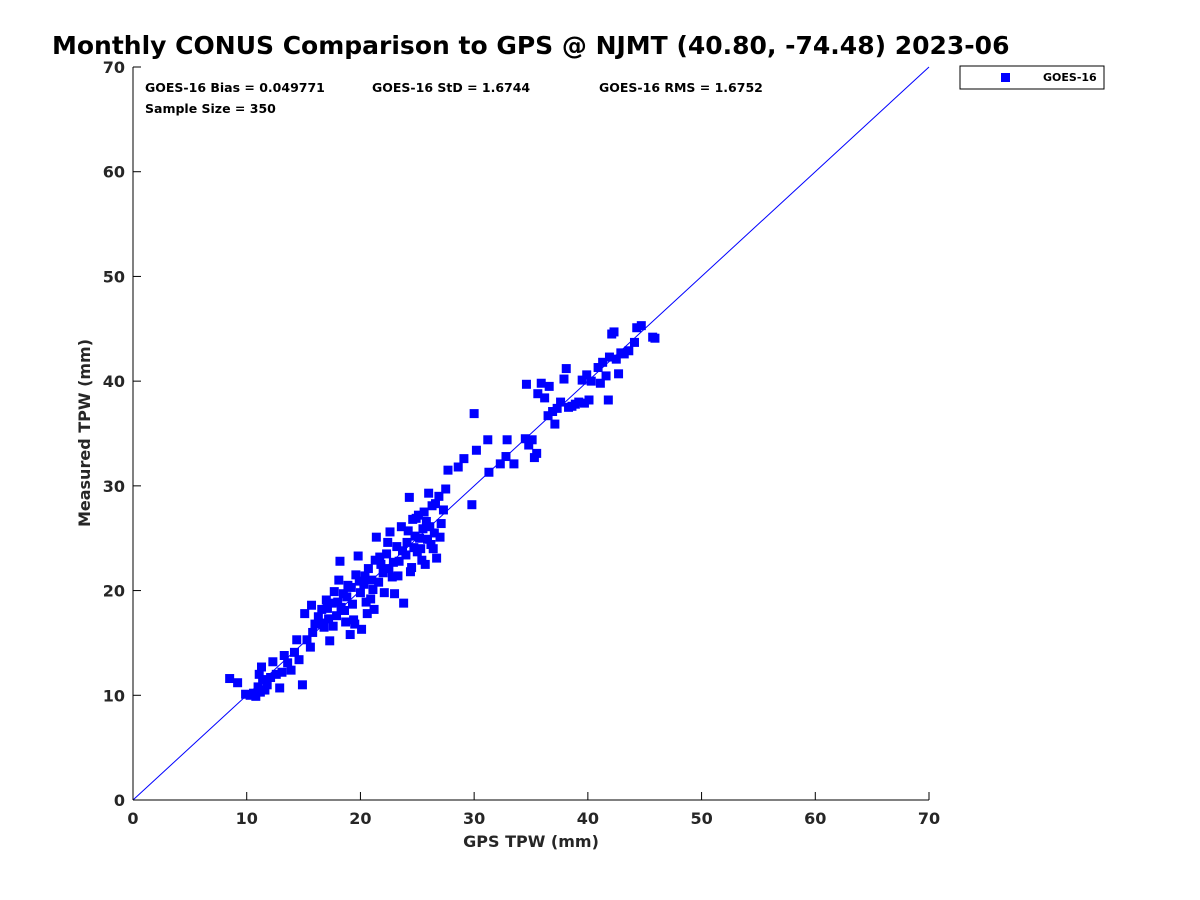  I want to click on x-tick-label: 50, so click(701, 818).